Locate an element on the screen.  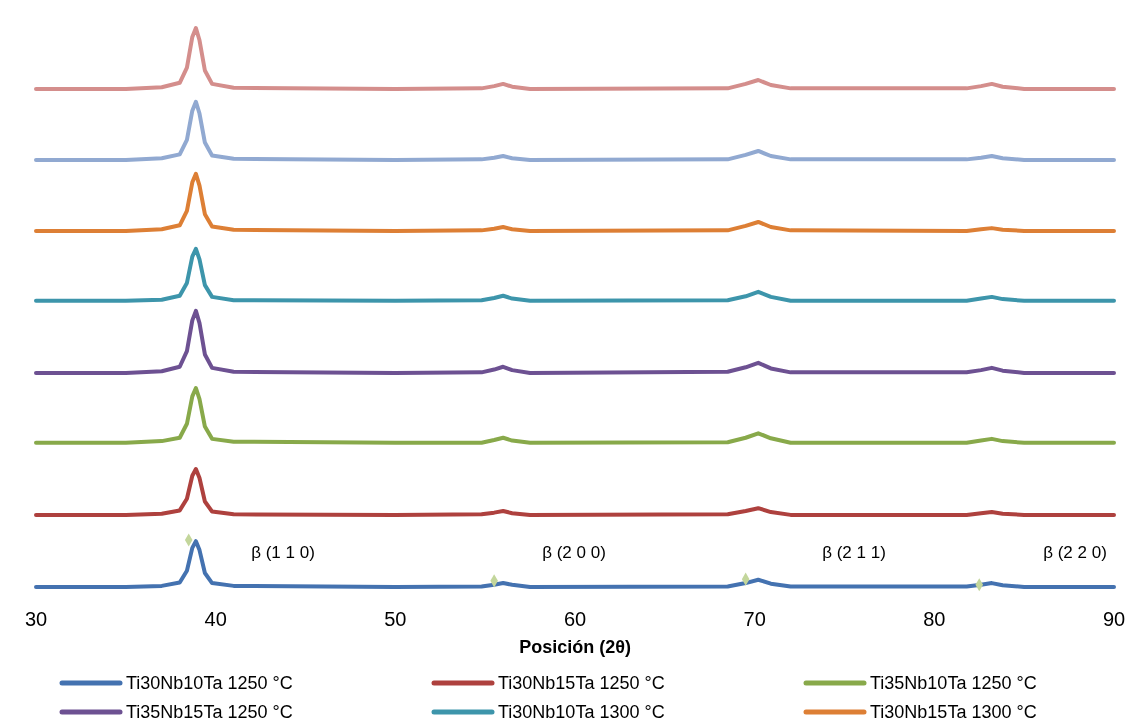
legend-label: Ti30Nb15Ta 1300 °C is located at coordinates (953, 712).